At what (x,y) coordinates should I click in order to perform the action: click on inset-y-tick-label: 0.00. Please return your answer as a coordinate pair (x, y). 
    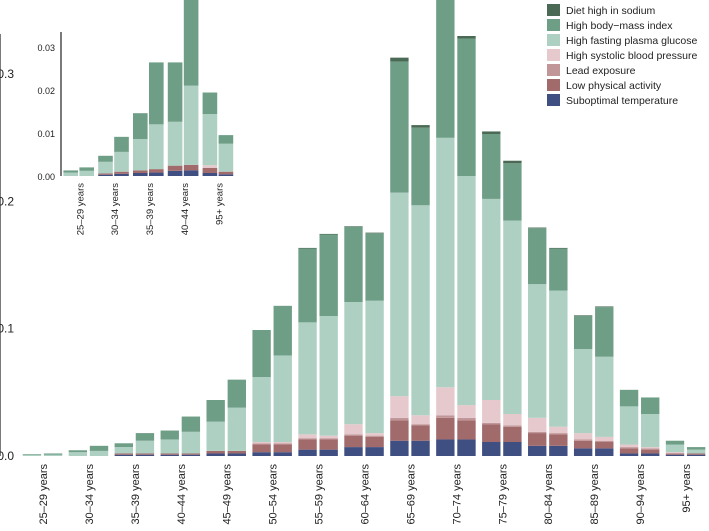
    Looking at the image, I should click on (46, 177).